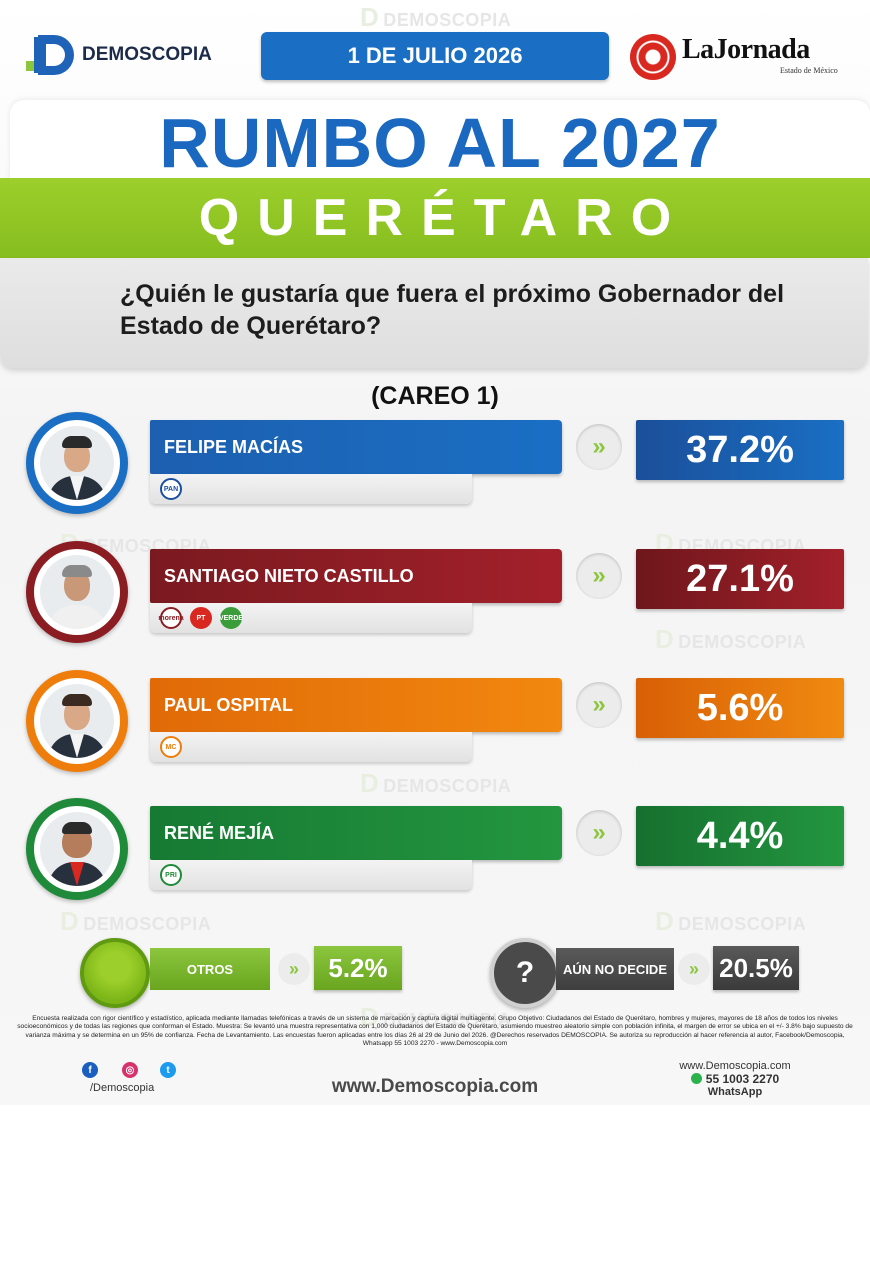 This screenshot has height=1280, width=870. I want to click on demoscopia-logo-icon, so click(51, 55).